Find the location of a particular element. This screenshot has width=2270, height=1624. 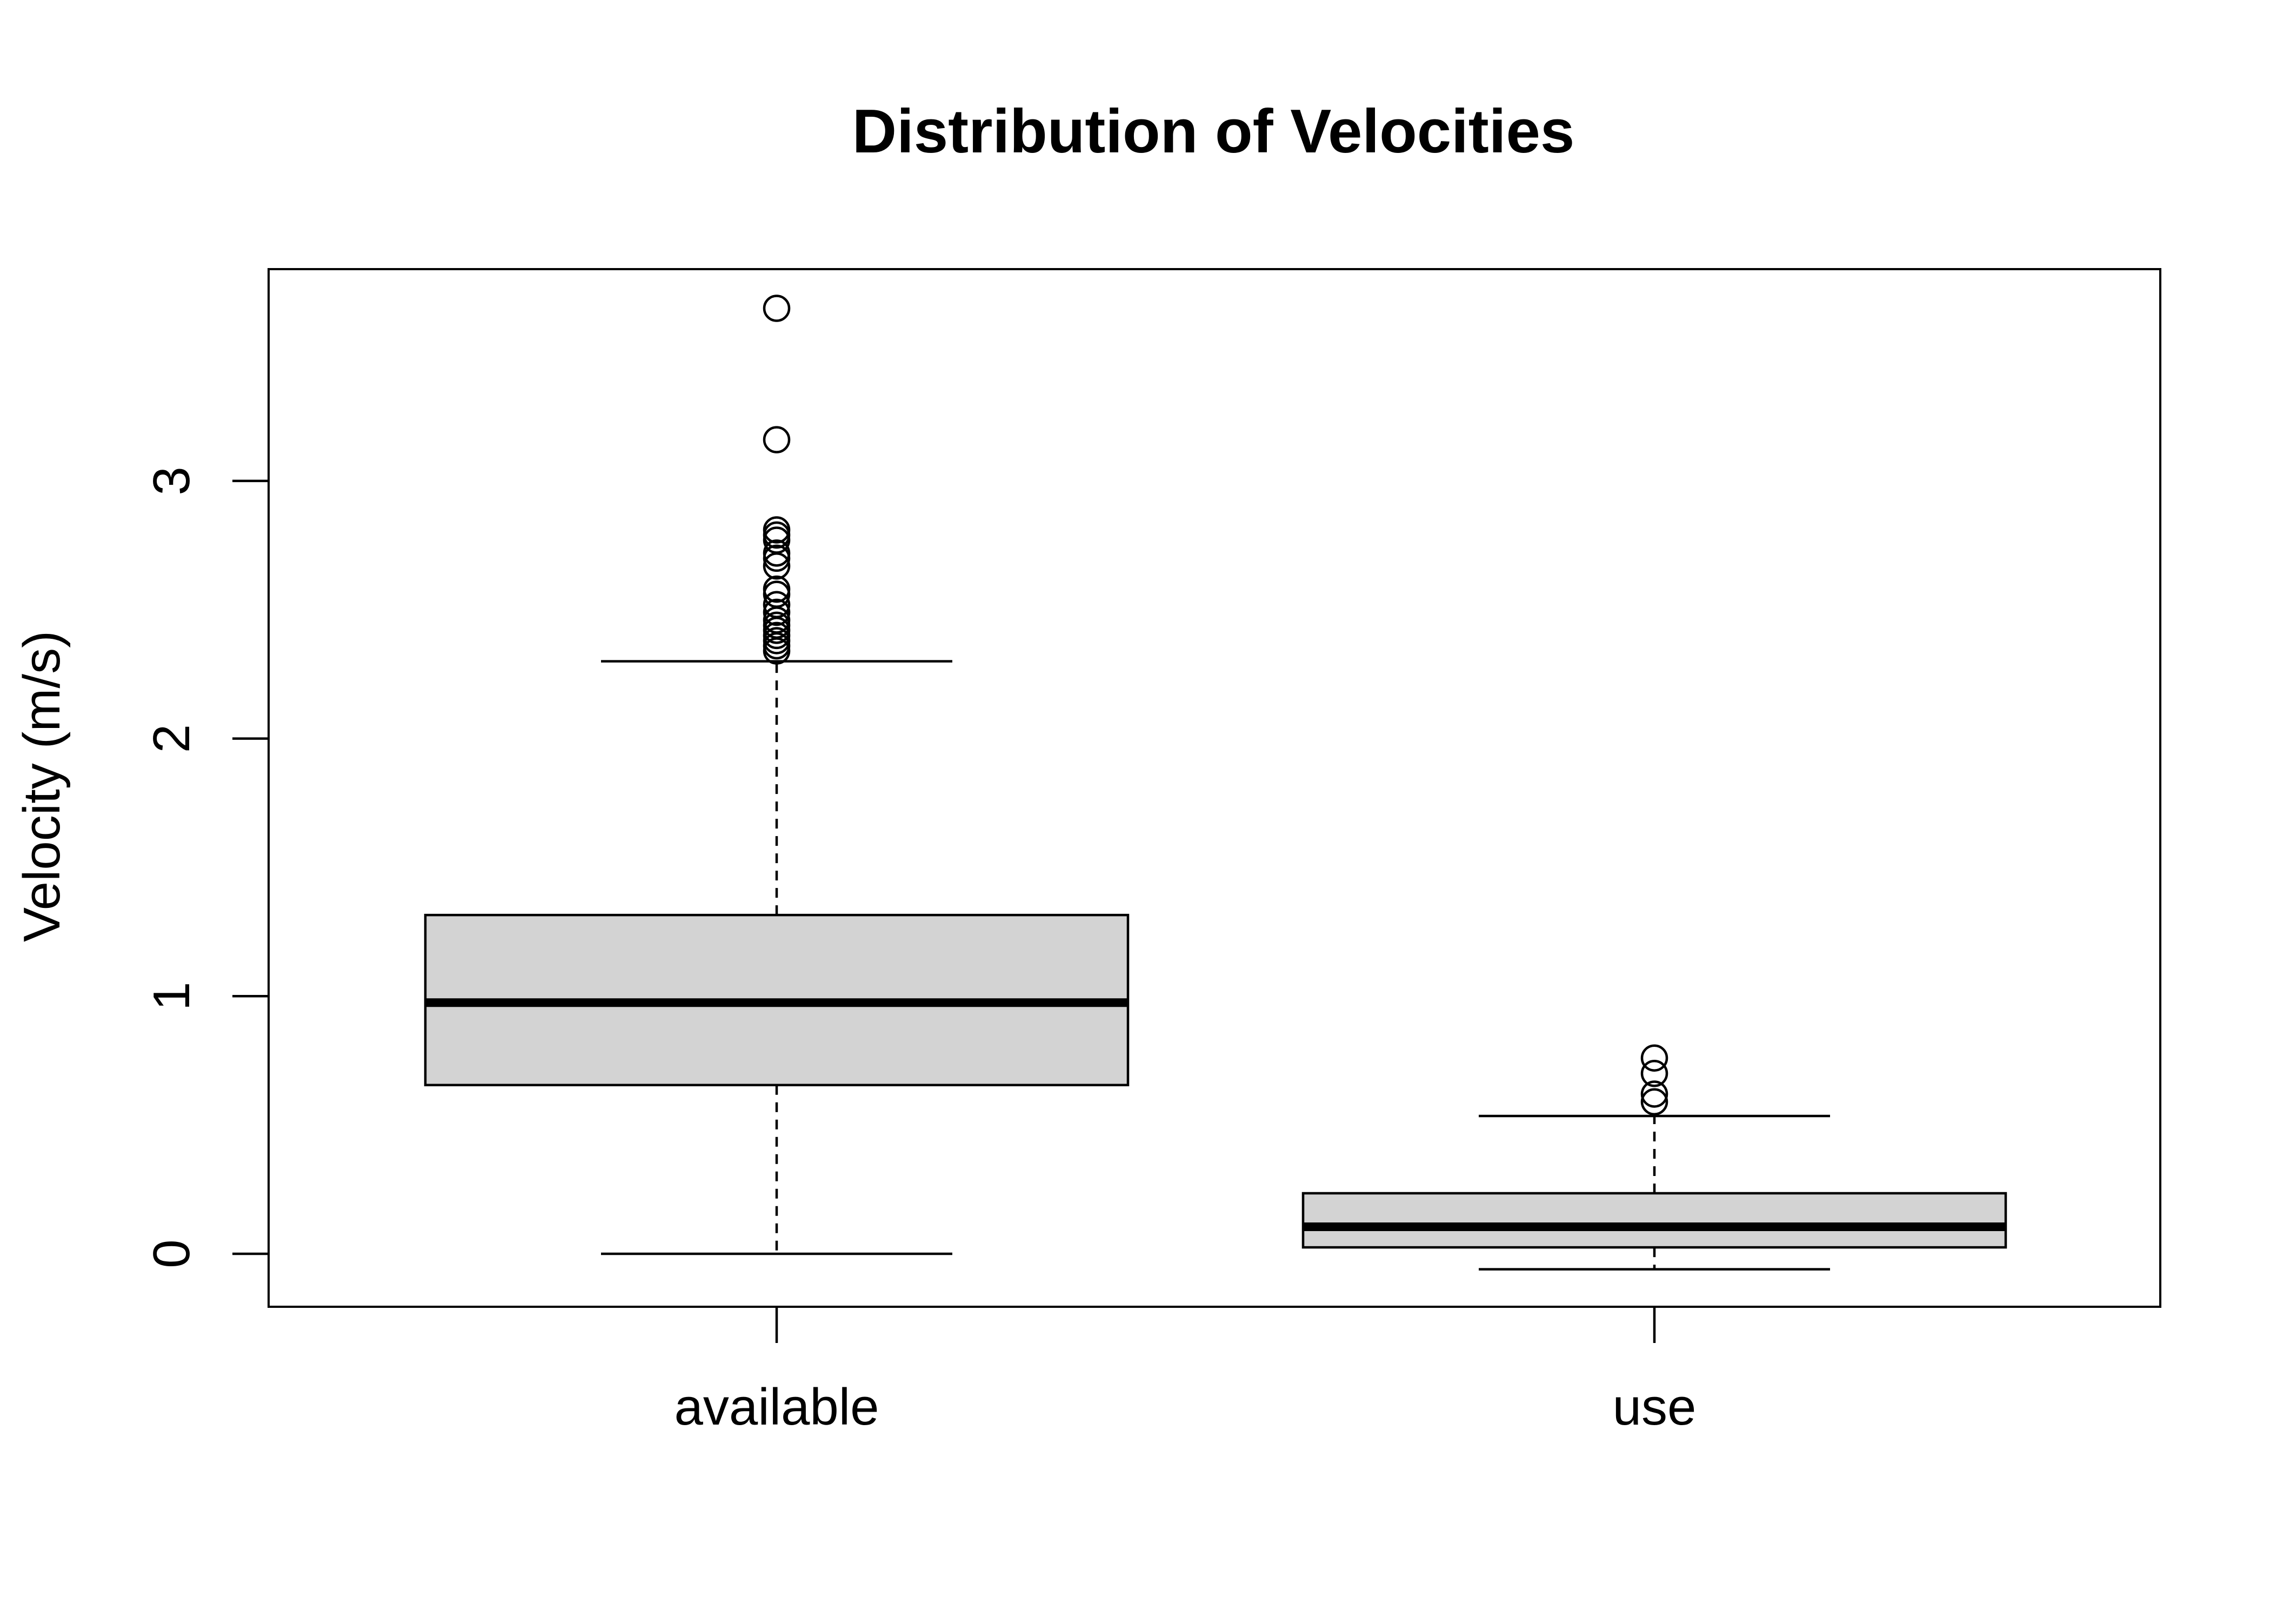

y-tick-label-2: 2 is located at coordinates (172, 738).